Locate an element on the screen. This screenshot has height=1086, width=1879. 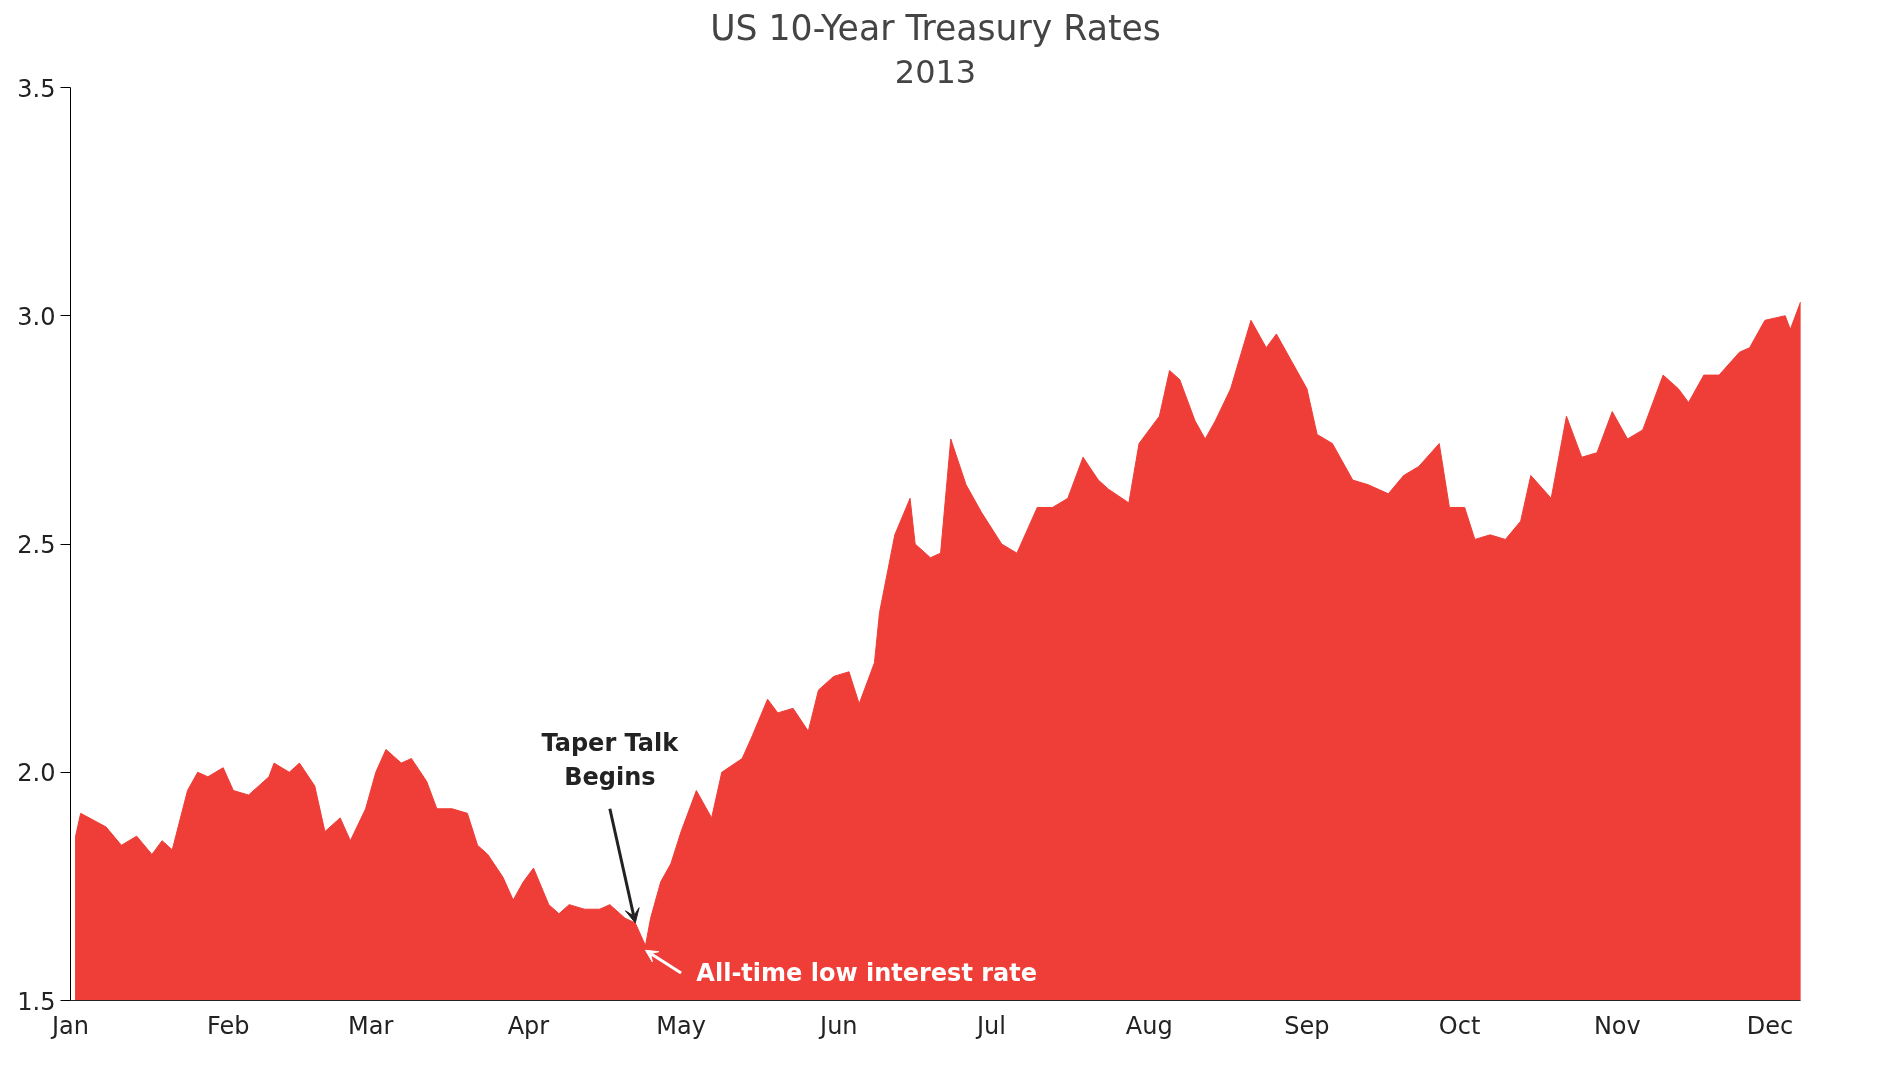
x-tick-label: May is located at coordinates (681, 1025).